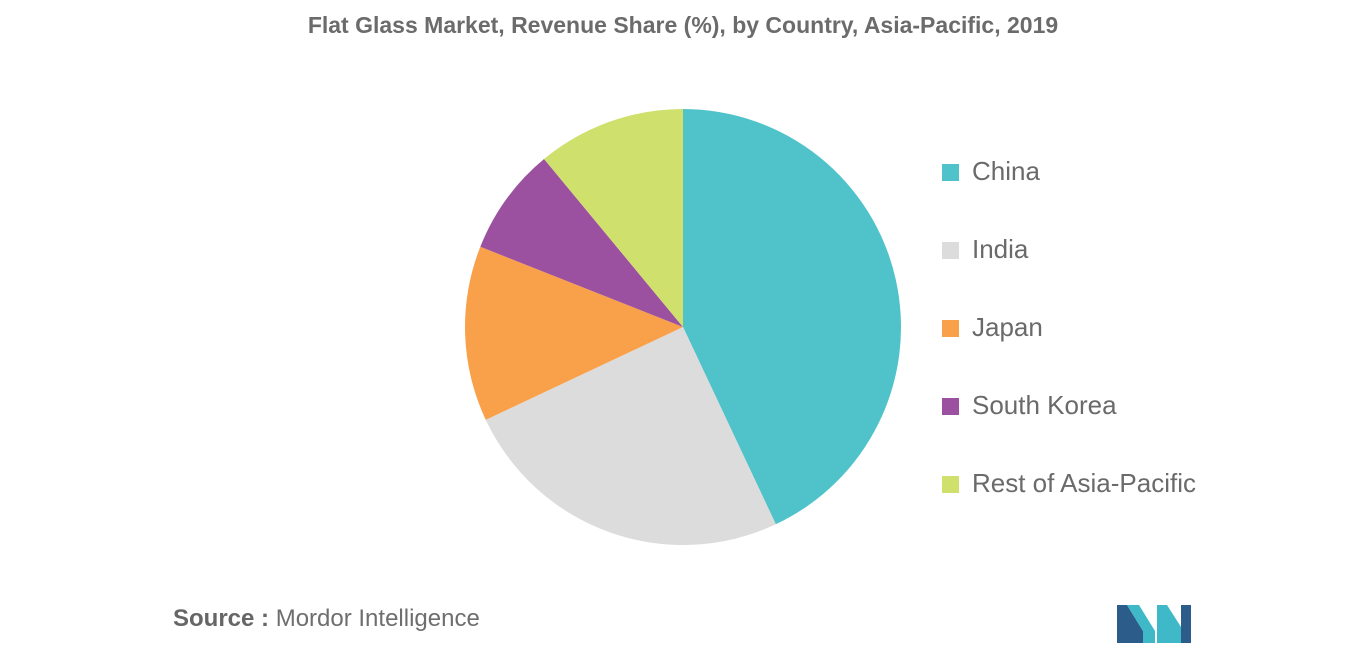 Image resolution: width=1366 pixels, height=655 pixels. I want to click on source-text: Mordor Intelligence, so click(377, 618).